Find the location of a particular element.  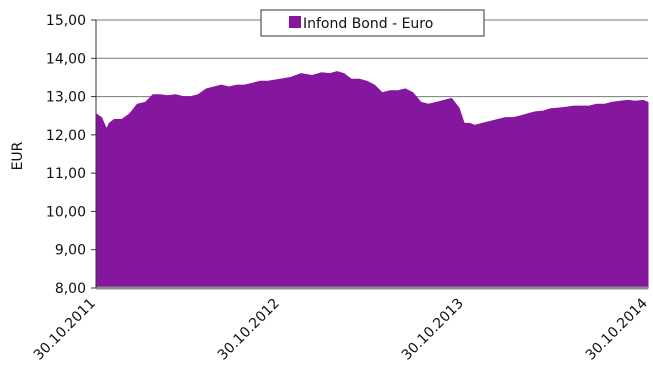

y-tick-label: 10,00 is located at coordinates (66, 212).